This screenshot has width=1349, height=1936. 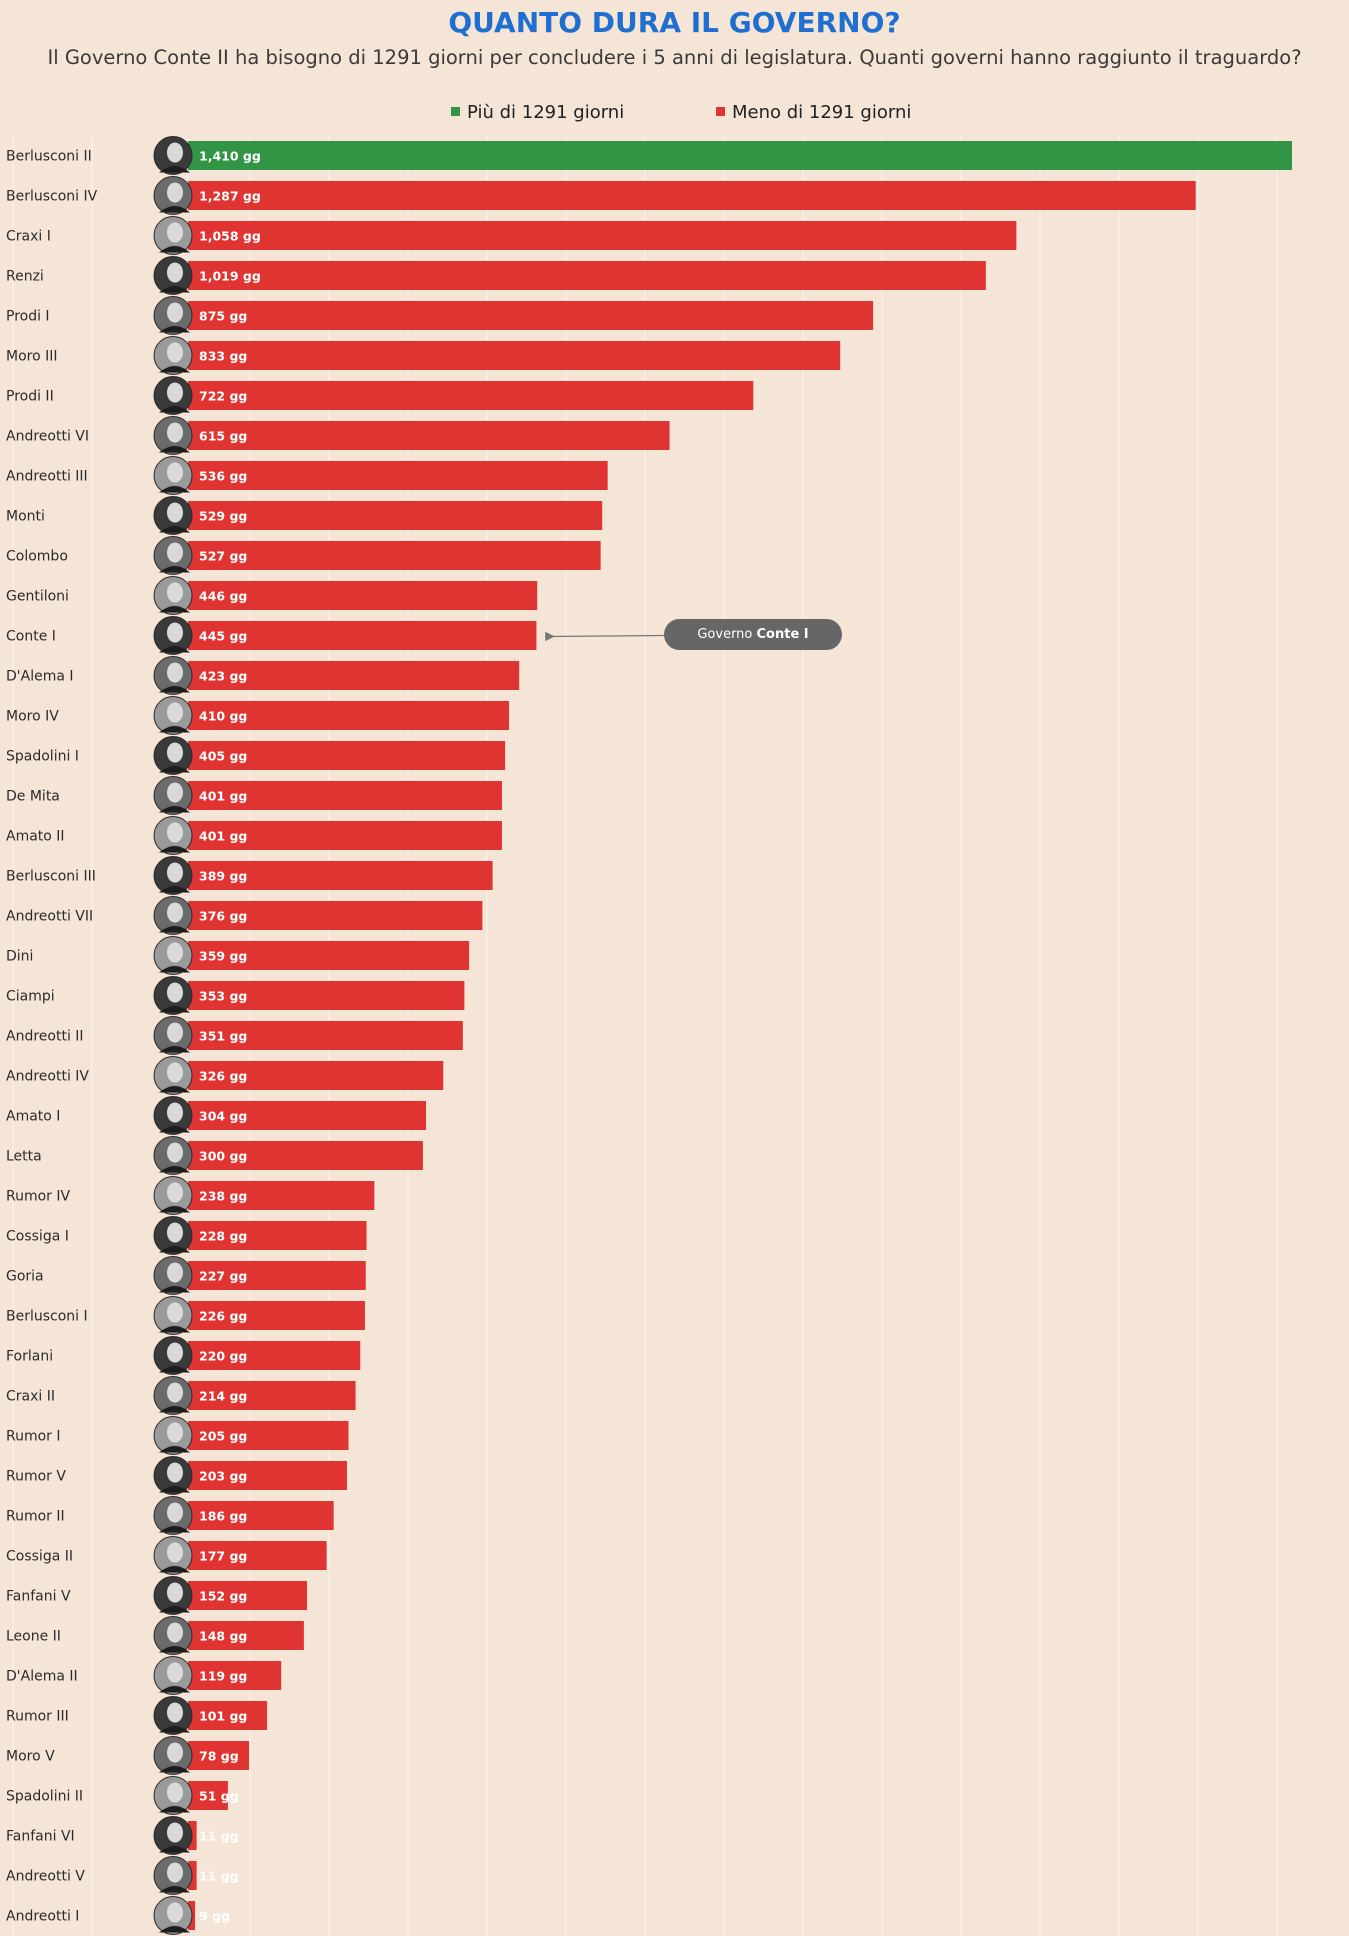 What do you see at coordinates (37, 1237) in the screenshot?
I see `category-label: Cossiga I` at bounding box center [37, 1237].